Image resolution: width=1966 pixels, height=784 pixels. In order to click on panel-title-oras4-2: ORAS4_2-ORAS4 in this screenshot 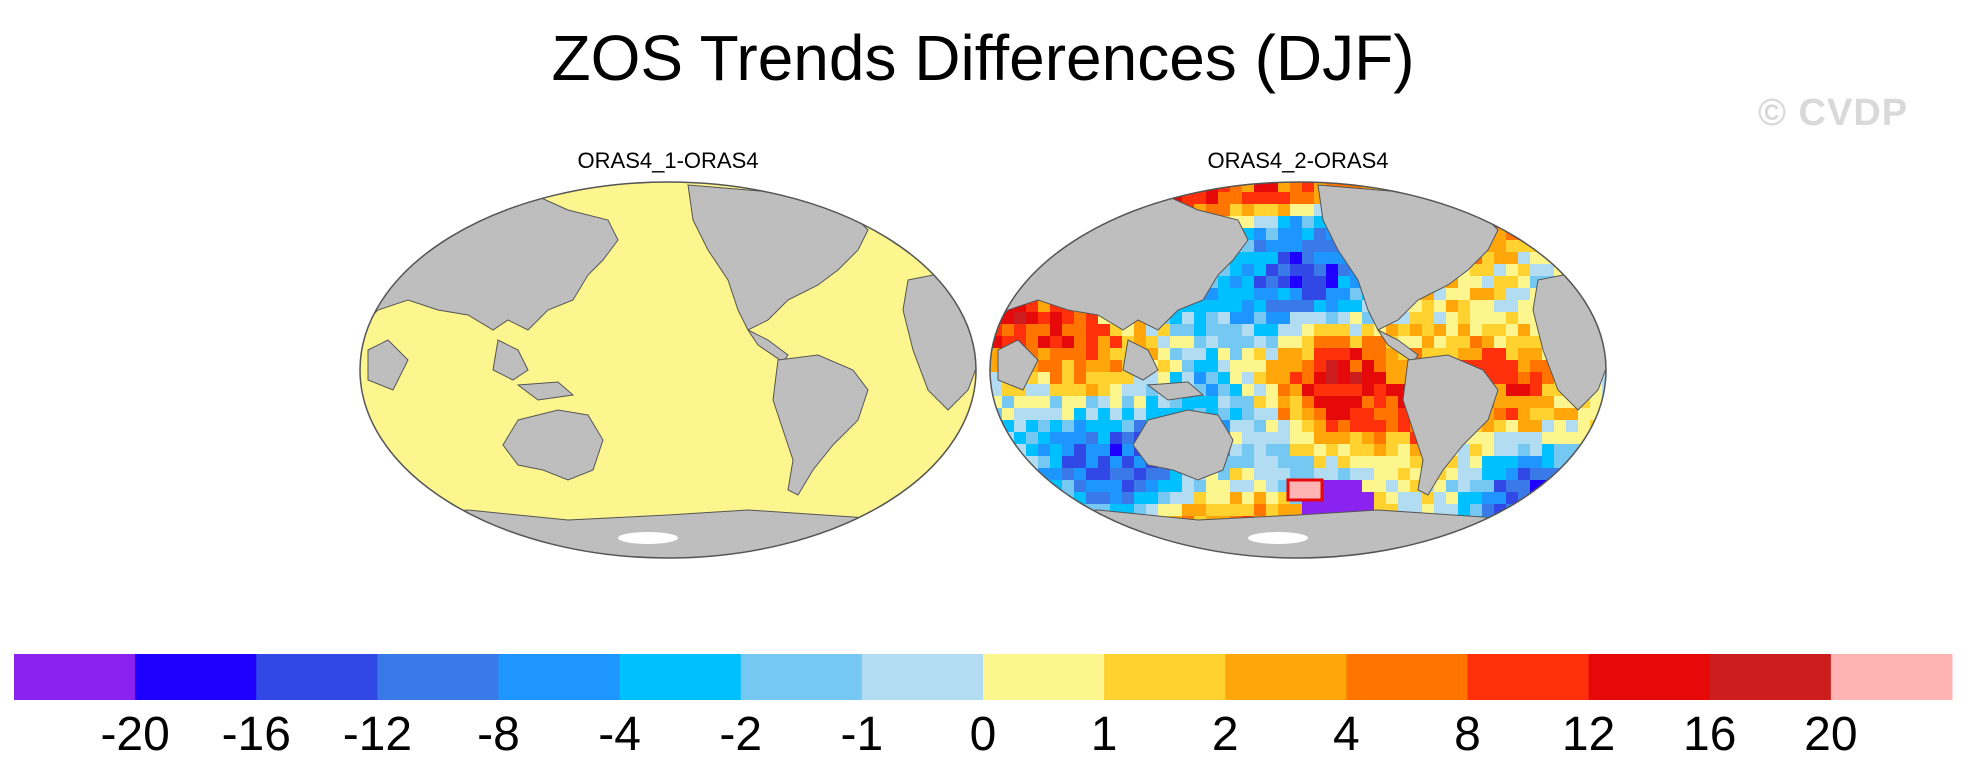, I will do `click(1298, 160)`.